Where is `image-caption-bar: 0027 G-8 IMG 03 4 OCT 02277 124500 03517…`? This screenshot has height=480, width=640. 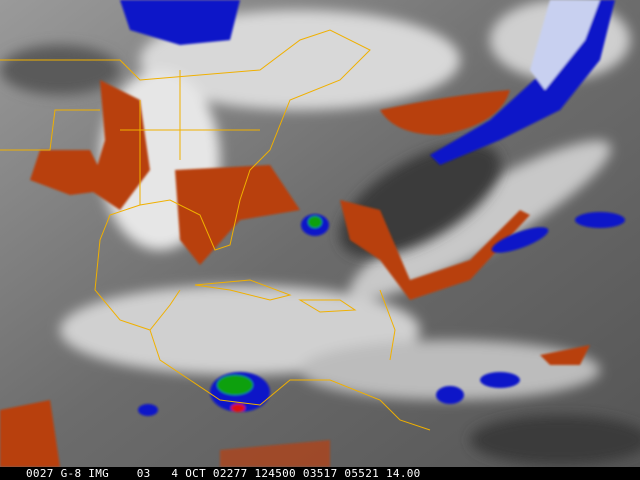
image-caption-bar: 0027 G-8 IMG 03 4 OCT 02277 124500 03517… is located at coordinates (320, 473).